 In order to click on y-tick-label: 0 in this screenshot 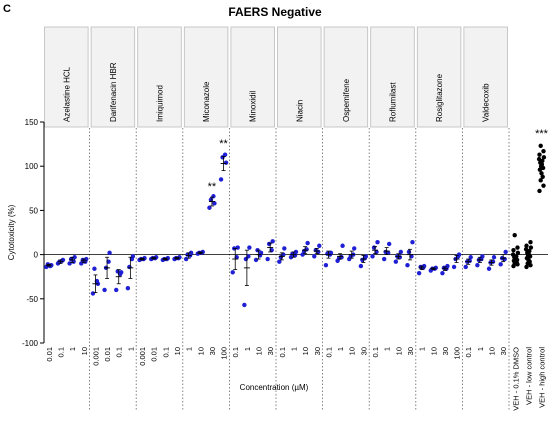, I will do `click(36, 255)`.